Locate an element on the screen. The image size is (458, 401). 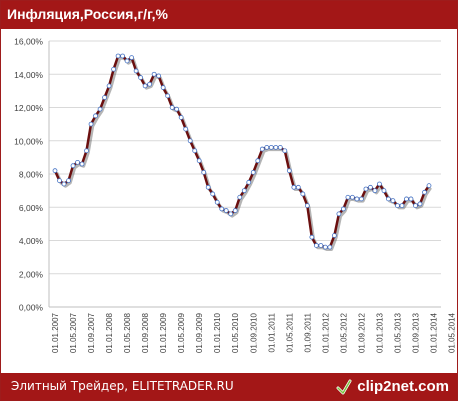
x-tick-label: 01.09.2011 is located at coordinates (307, 332).